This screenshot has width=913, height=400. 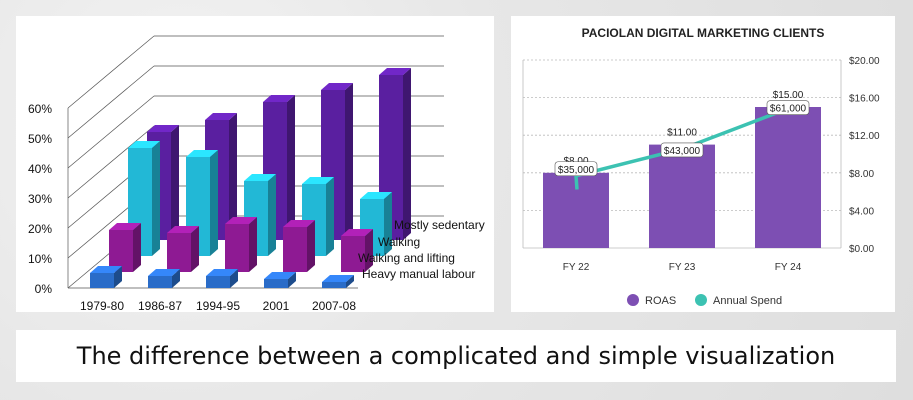 What do you see at coordinates (334, 305) in the screenshot?
I see `x-tick-label: 2007-08` at bounding box center [334, 305].